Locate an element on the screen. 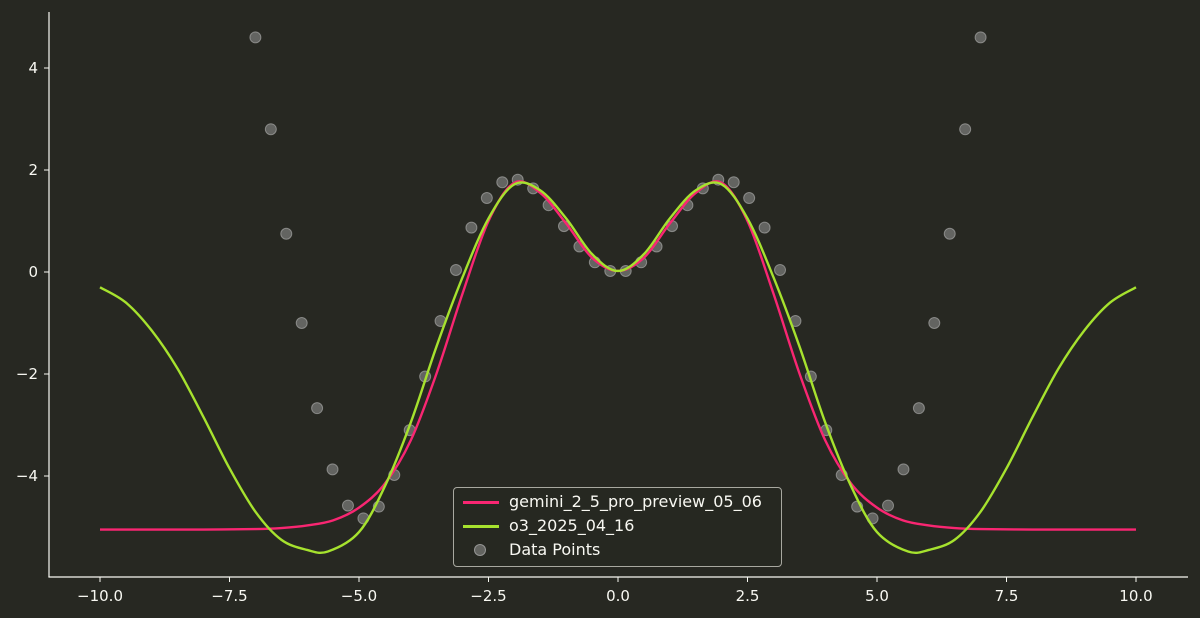  legend-swatch-gemini is located at coordinates (481, 502).